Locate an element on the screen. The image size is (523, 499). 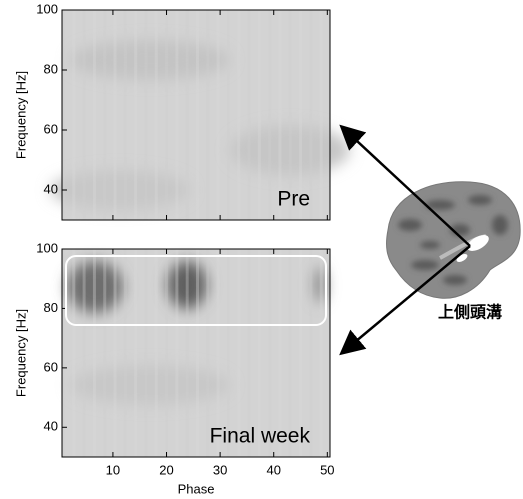
x-tick-label: 40 is located at coordinates (273, 469).